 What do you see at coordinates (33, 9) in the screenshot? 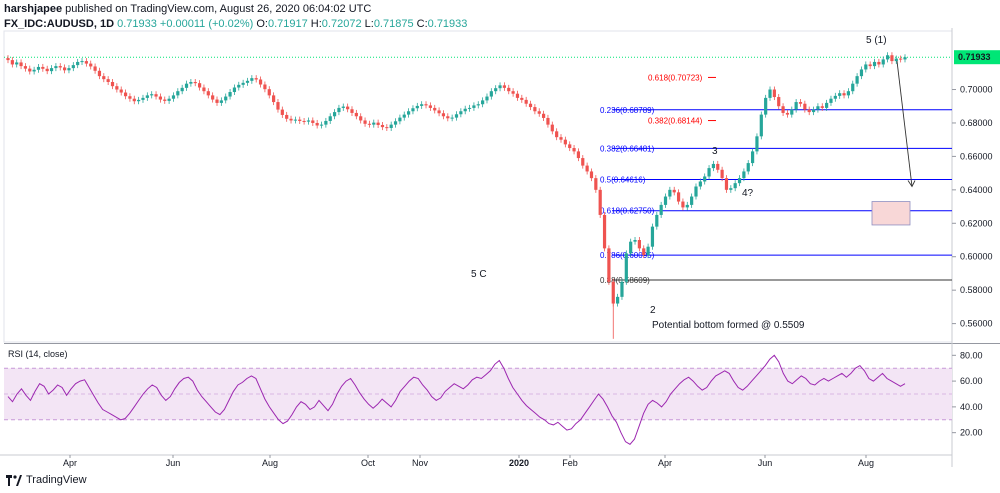
I see `publisher-name: harshjapee` at bounding box center [33, 9].